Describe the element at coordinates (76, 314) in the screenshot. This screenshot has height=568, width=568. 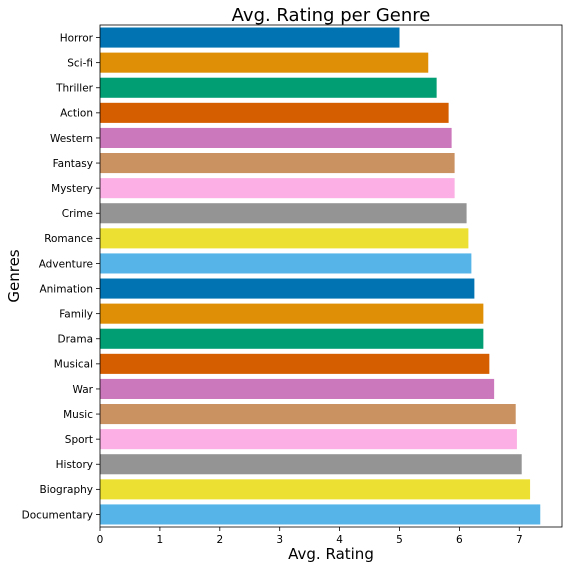
I see `y-tick-label: Family` at that location.